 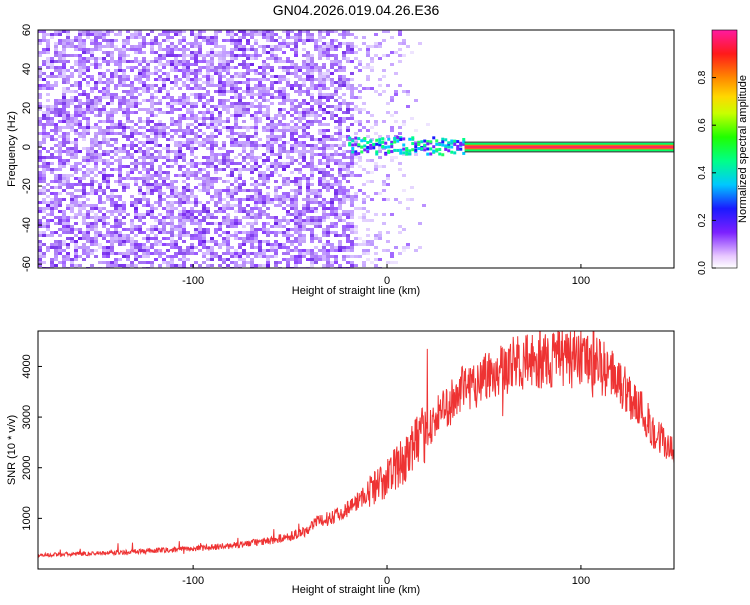 What do you see at coordinates (27, 108) in the screenshot?
I see `y-tick-label: 20` at bounding box center [27, 108].